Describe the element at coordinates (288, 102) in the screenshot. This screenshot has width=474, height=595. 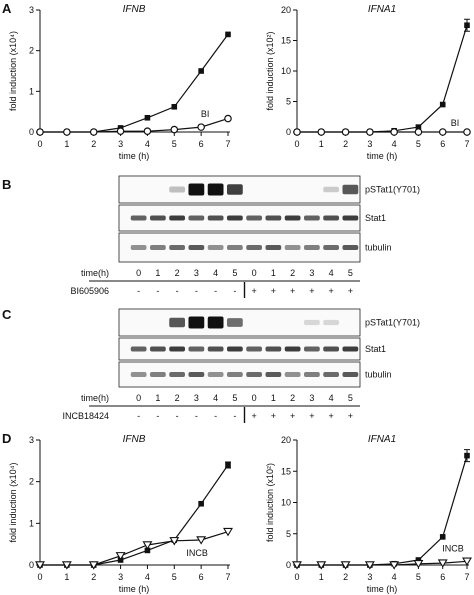
I see `y-tick-label: 5` at that location.